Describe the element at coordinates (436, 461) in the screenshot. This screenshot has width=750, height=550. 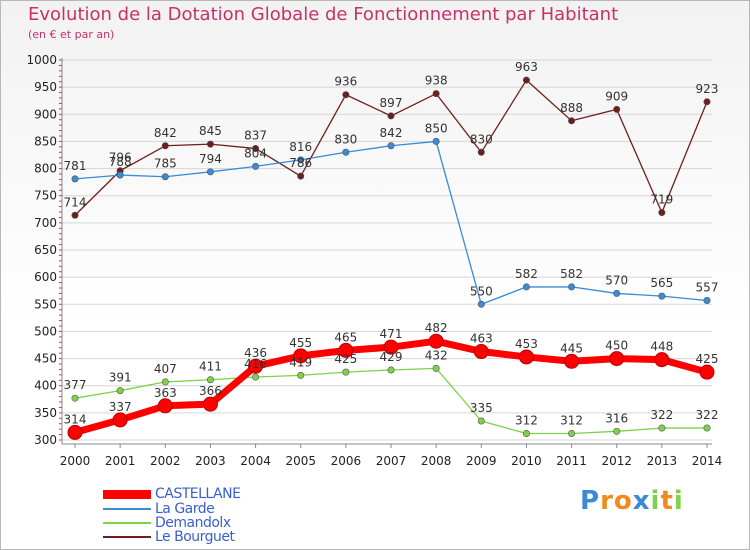
I see `x-tick-label: 2008` at that location.